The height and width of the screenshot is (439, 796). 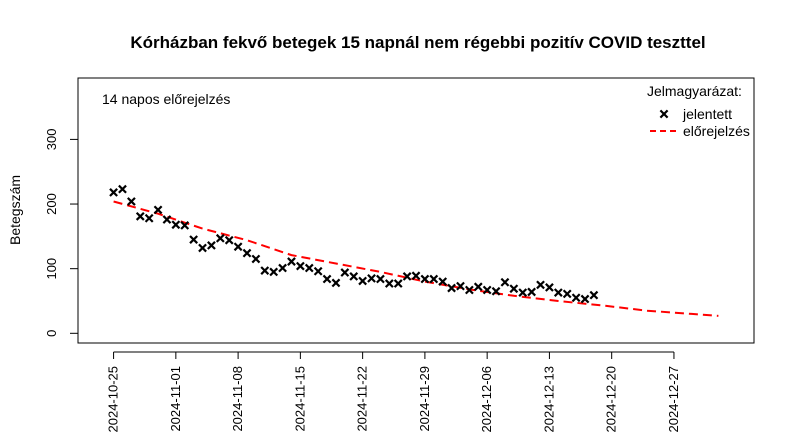 I want to click on legend-entry-forecast: előrejelzés, so click(x=716, y=131).